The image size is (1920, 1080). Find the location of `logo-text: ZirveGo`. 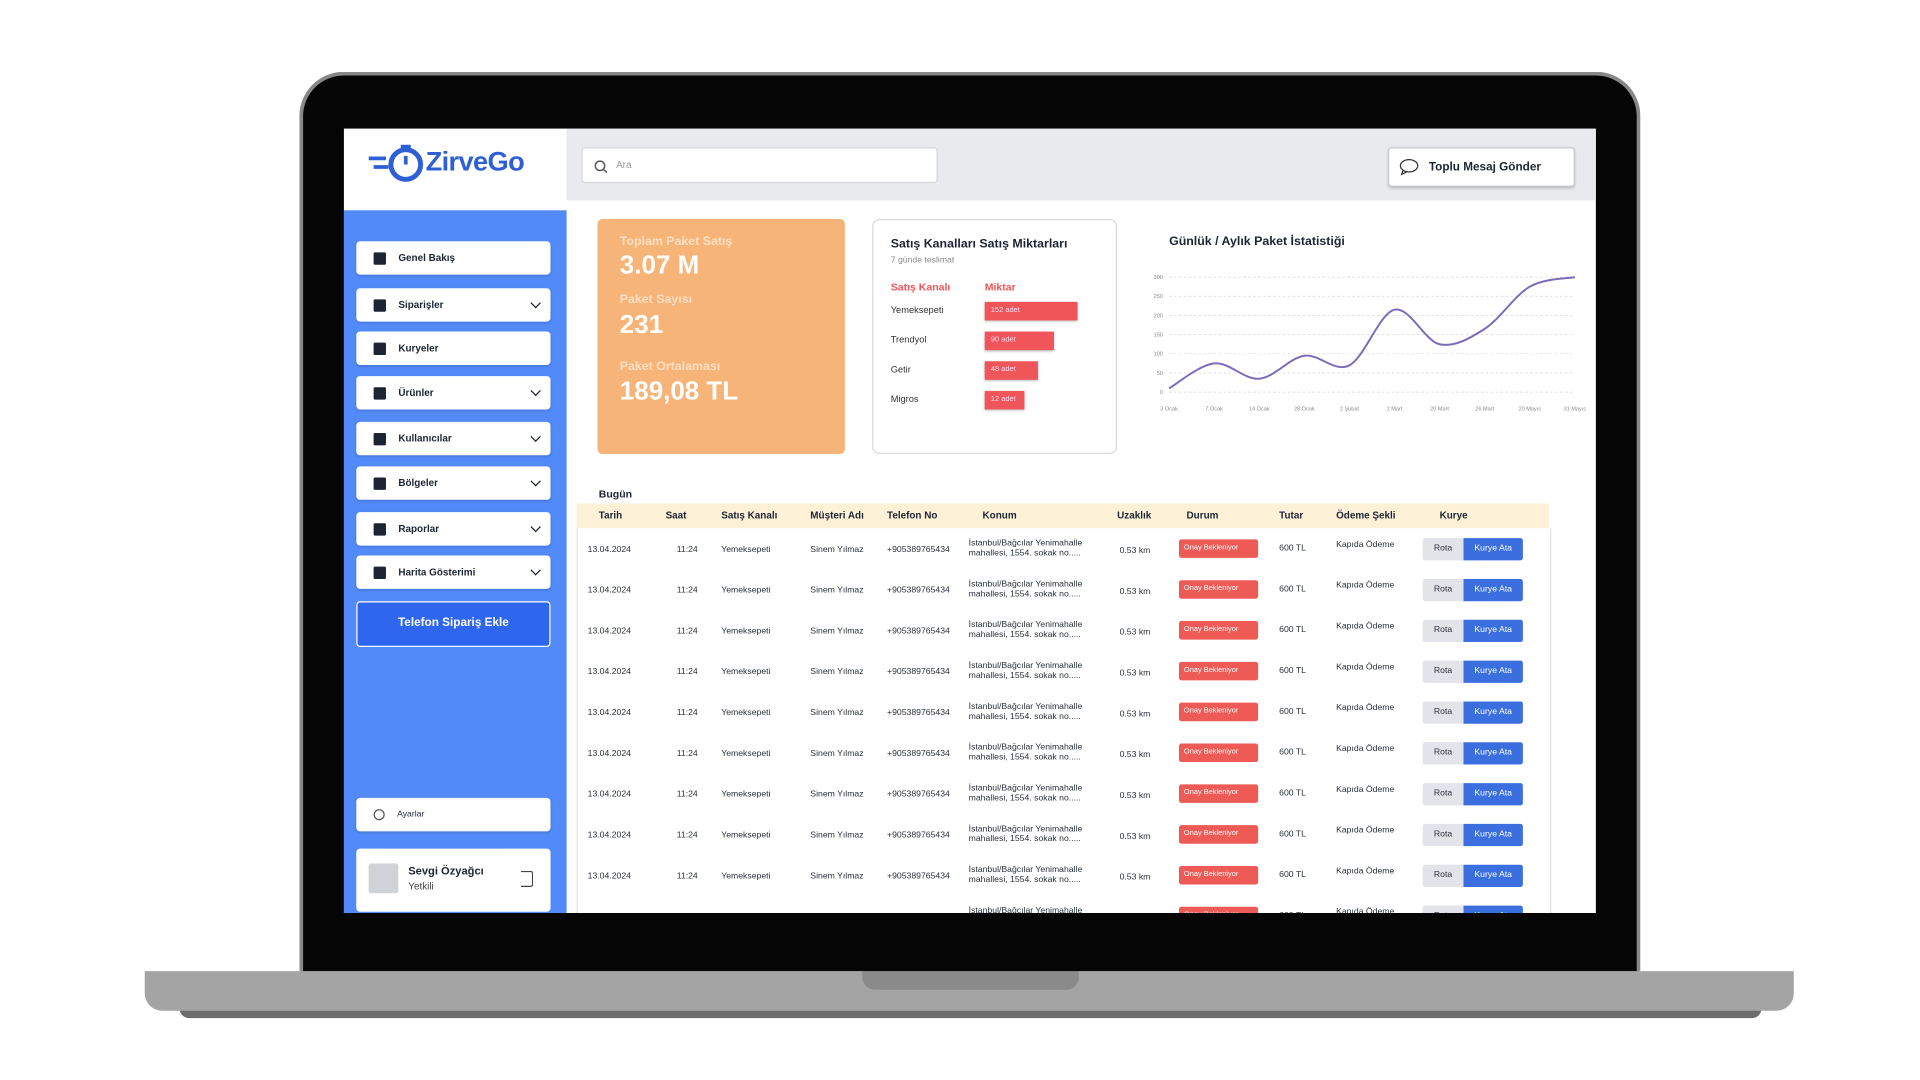

logo-text: ZirveGo is located at coordinates (475, 161).